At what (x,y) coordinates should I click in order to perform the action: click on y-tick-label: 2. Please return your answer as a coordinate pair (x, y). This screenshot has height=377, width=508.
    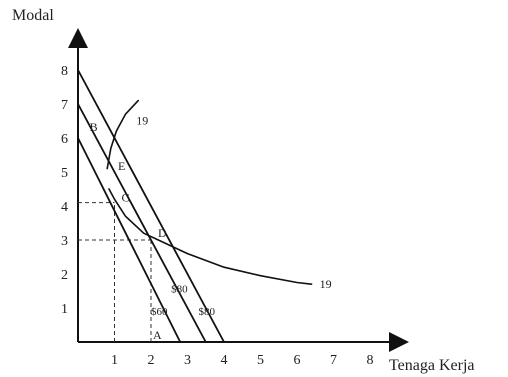
    Looking at the image, I should click on (64, 275).